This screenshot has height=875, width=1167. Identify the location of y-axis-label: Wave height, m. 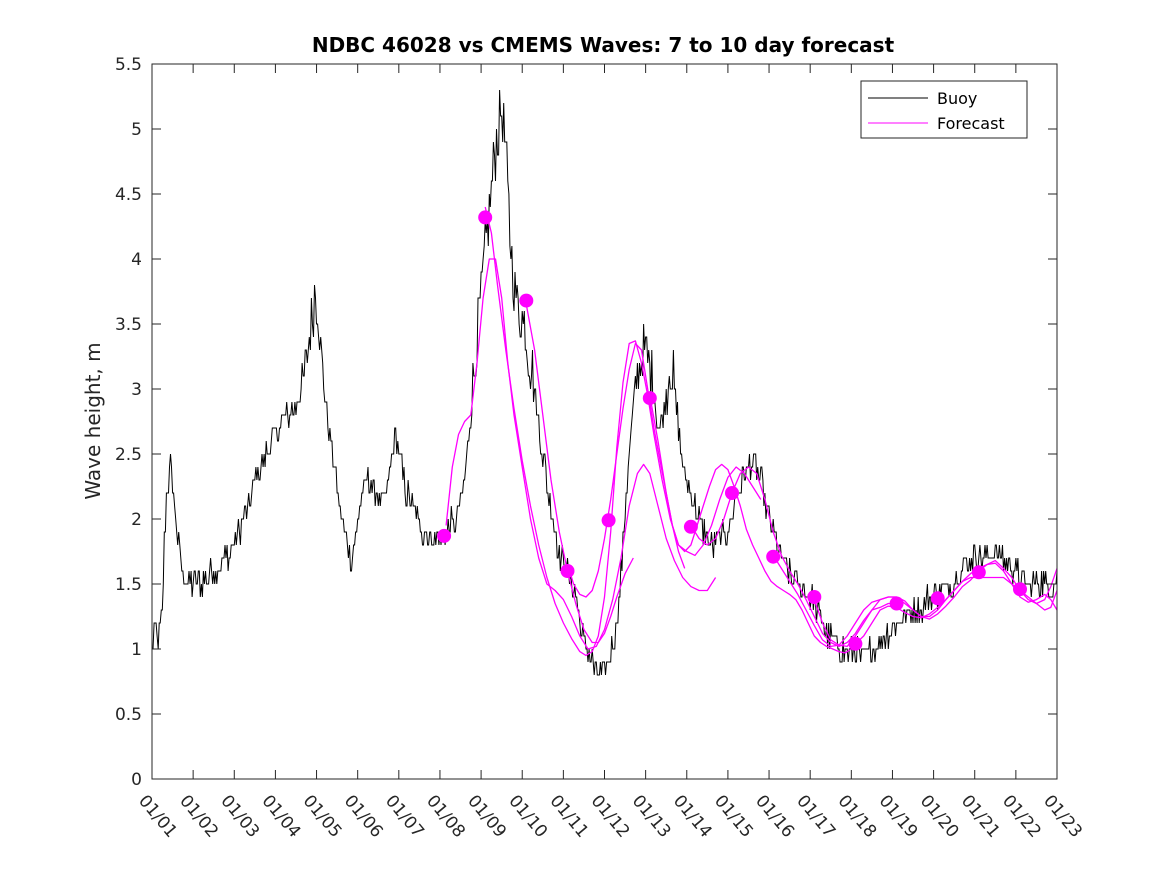
(93, 420).